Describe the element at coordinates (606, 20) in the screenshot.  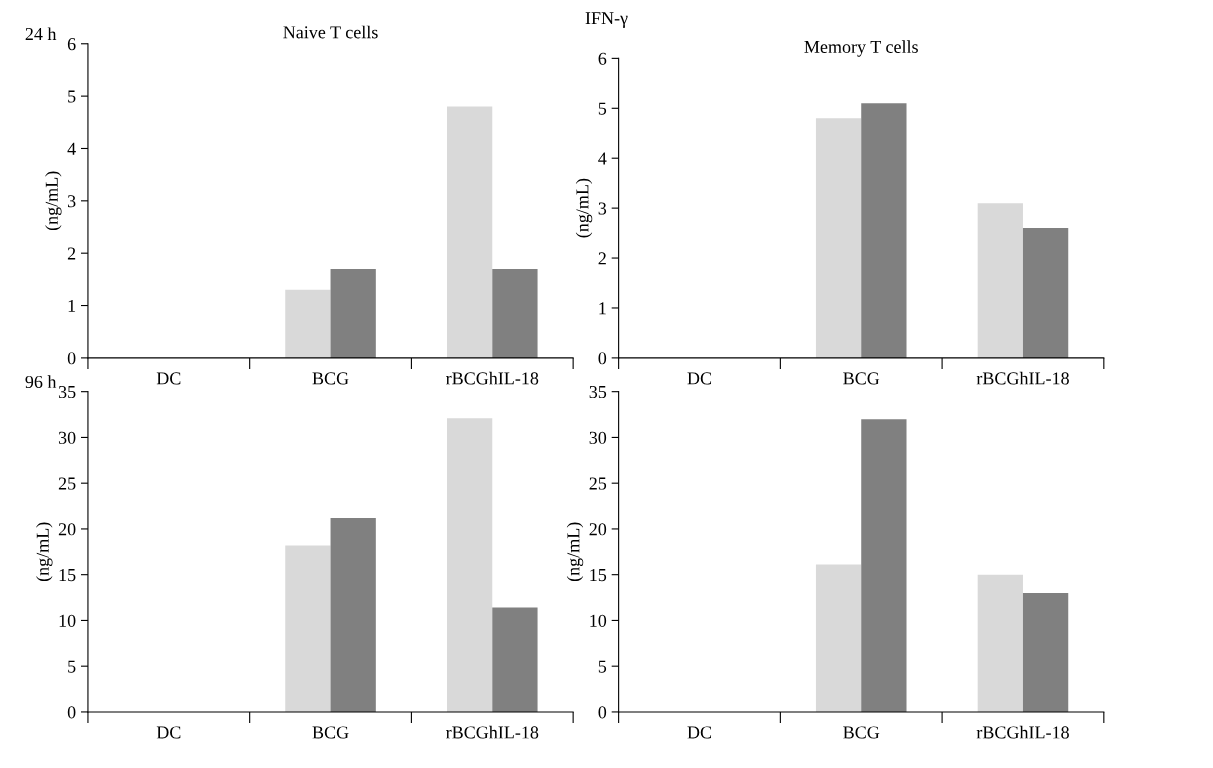
I see `text: IFN-γ` at that location.